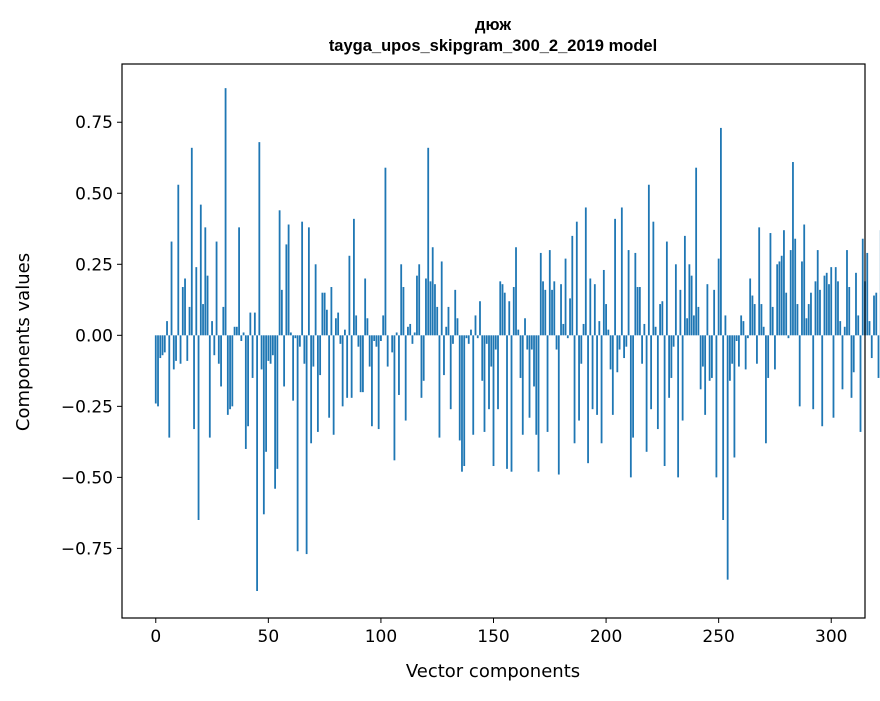  What do you see at coordinates (493, 46) in the screenshot?
I see `chart-title-line2: tayga_upos_skipgram_300_2_2019 model` at bounding box center [493, 46].